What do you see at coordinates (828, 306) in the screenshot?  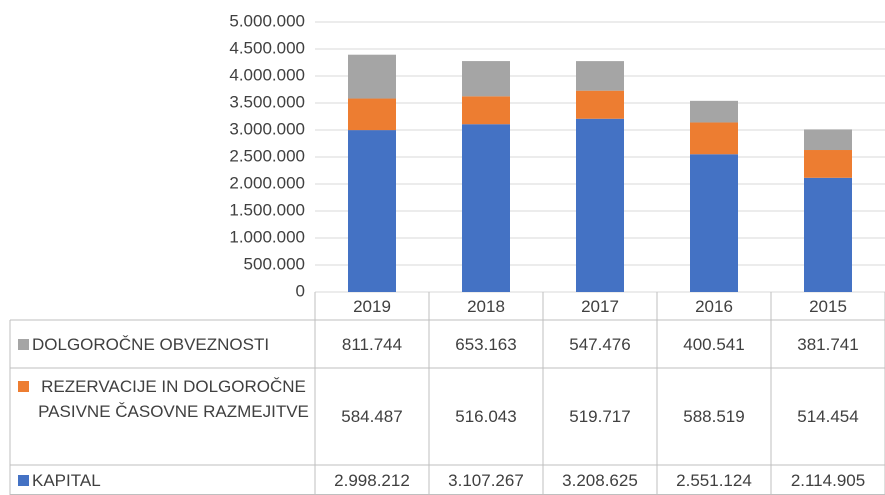 I see `table-header: 2015` at bounding box center [828, 306].